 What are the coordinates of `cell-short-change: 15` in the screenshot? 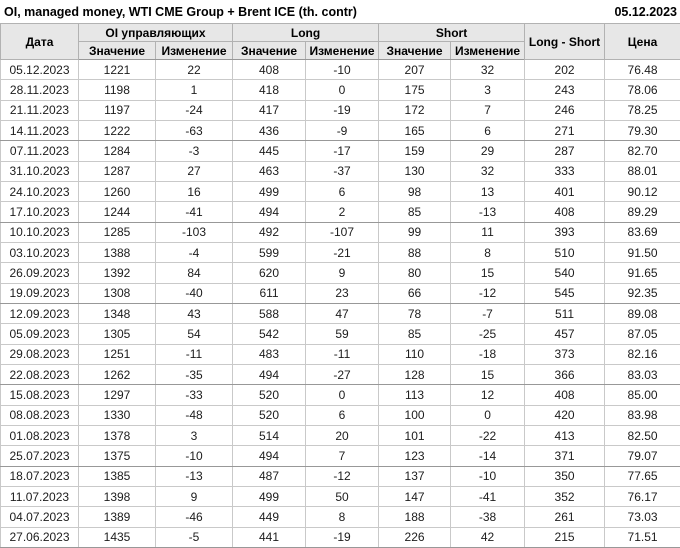 It's located at (488, 273).